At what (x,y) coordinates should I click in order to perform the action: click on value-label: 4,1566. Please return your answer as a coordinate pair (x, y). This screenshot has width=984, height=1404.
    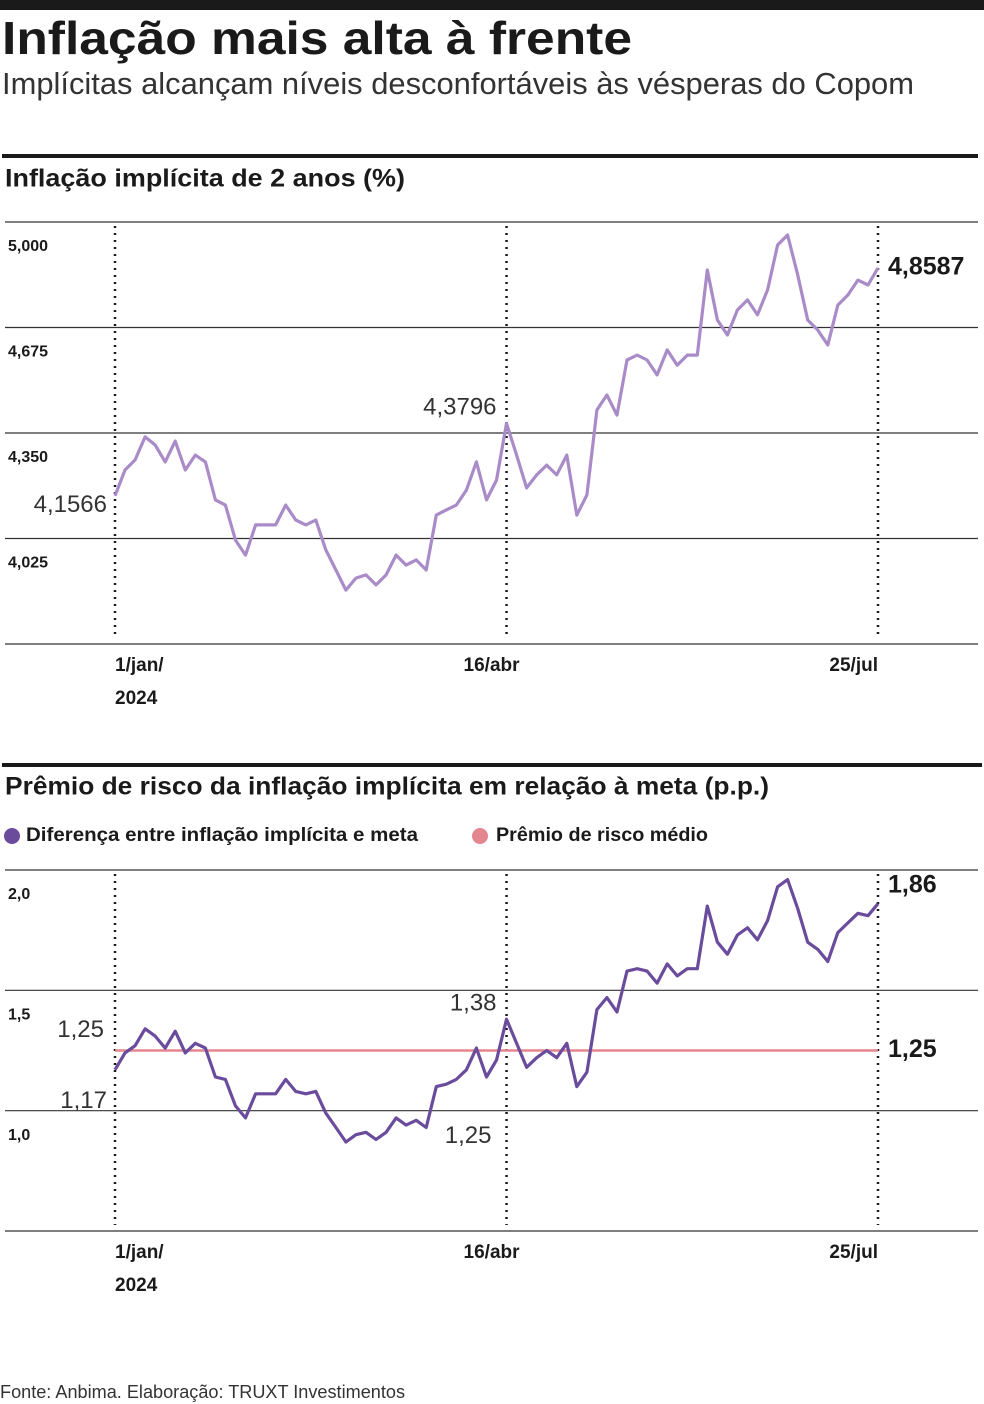
    Looking at the image, I should click on (70, 504).